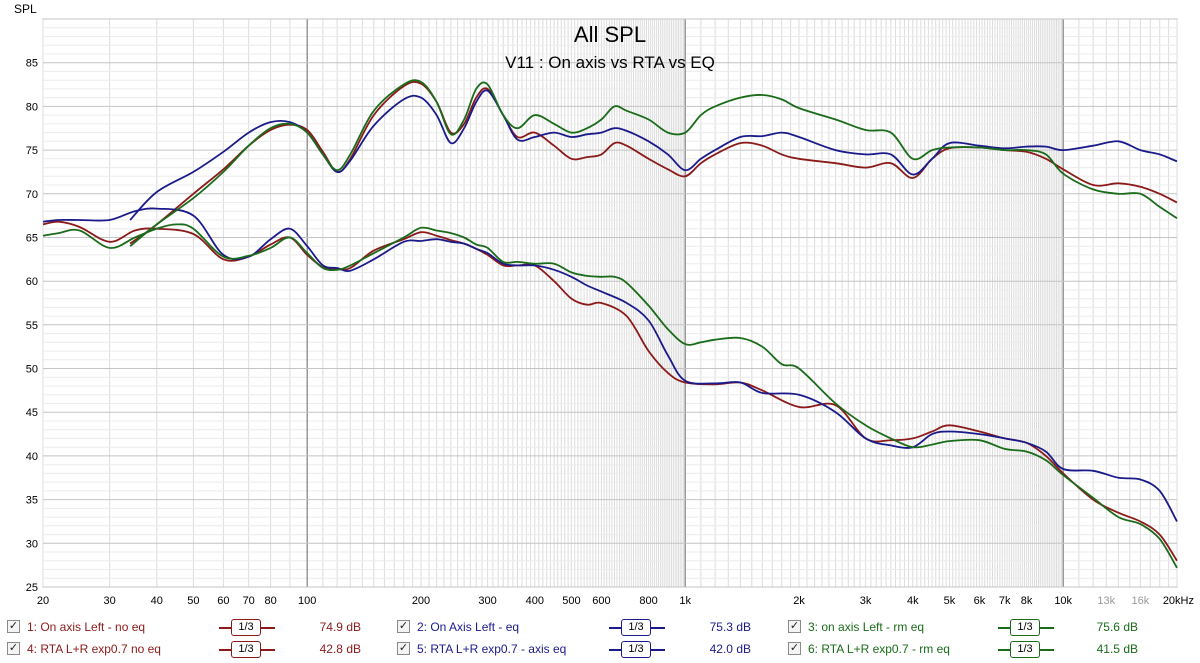  I want to click on legend-series-name: 1: On axis Left - no eq, so click(86, 627).